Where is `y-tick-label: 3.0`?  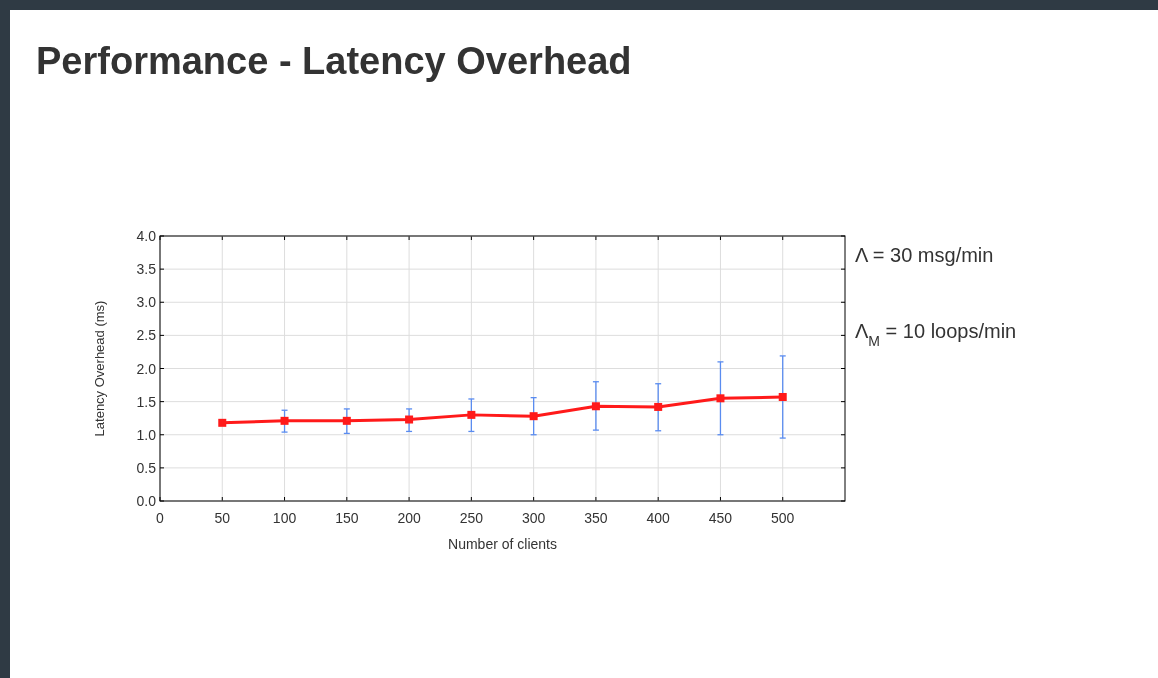 y-tick-label: 3.0 is located at coordinates (146, 302).